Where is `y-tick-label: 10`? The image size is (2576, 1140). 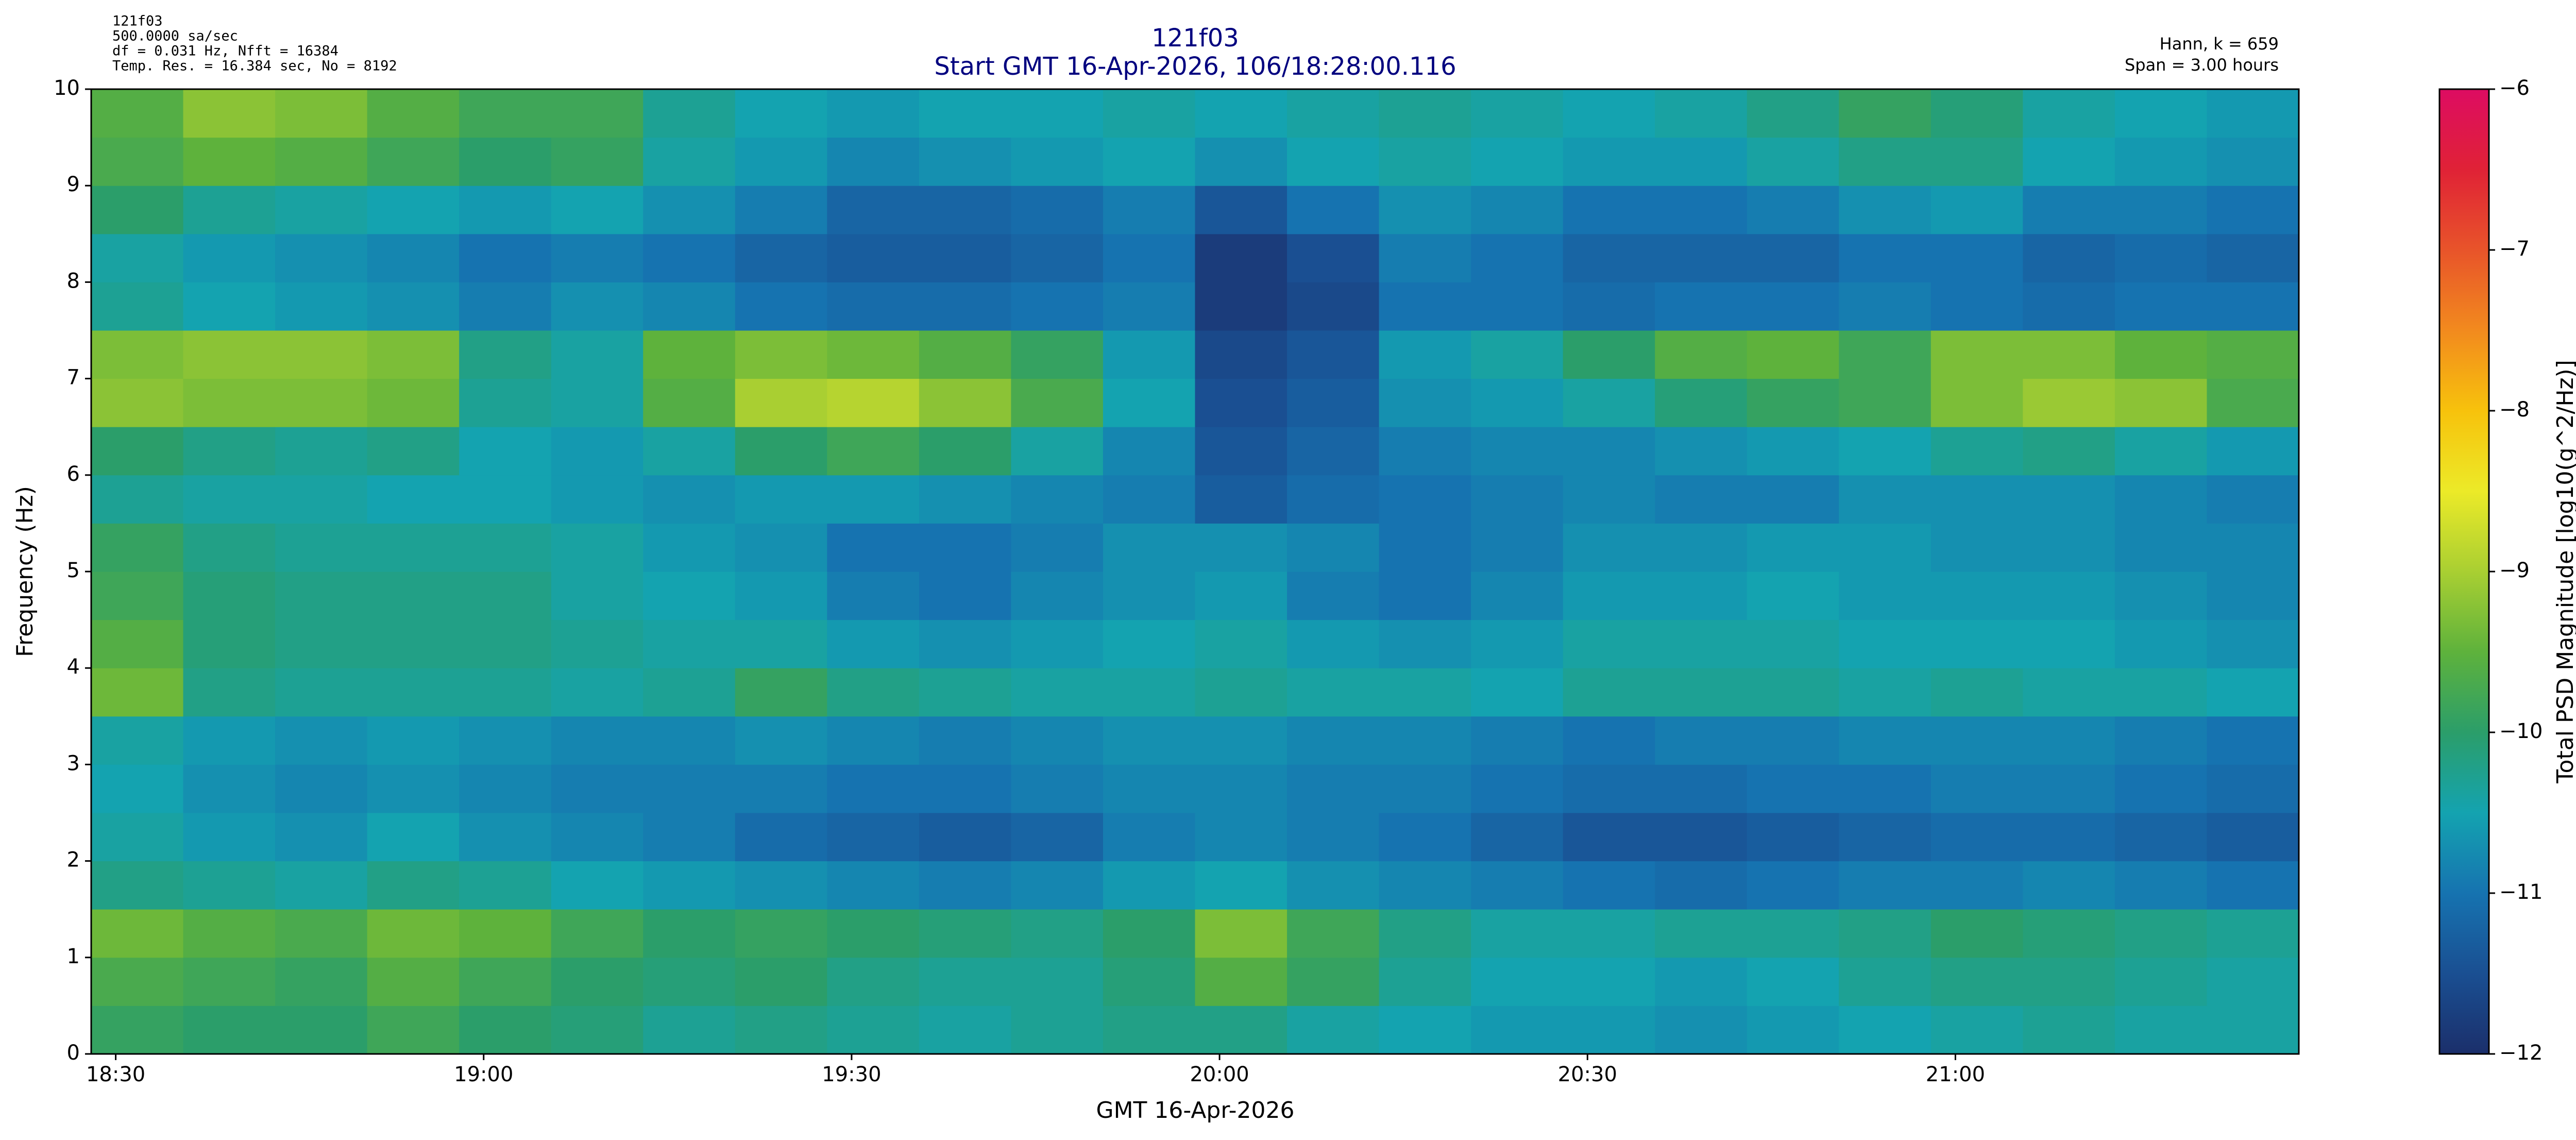 y-tick-label: 10 is located at coordinates (67, 88).